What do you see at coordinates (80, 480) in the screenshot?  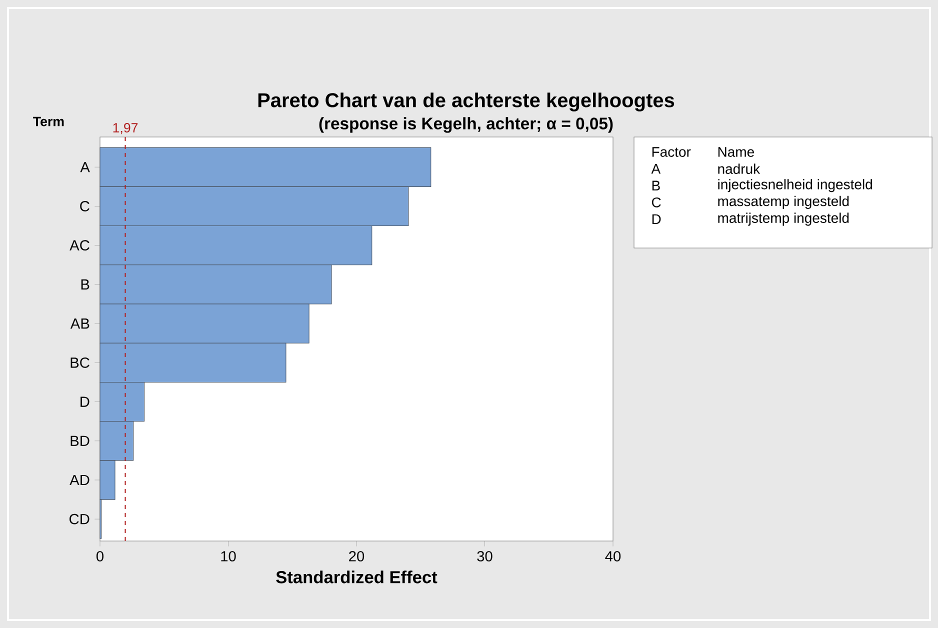 I see `y-tick-label: AD` at bounding box center [80, 480].